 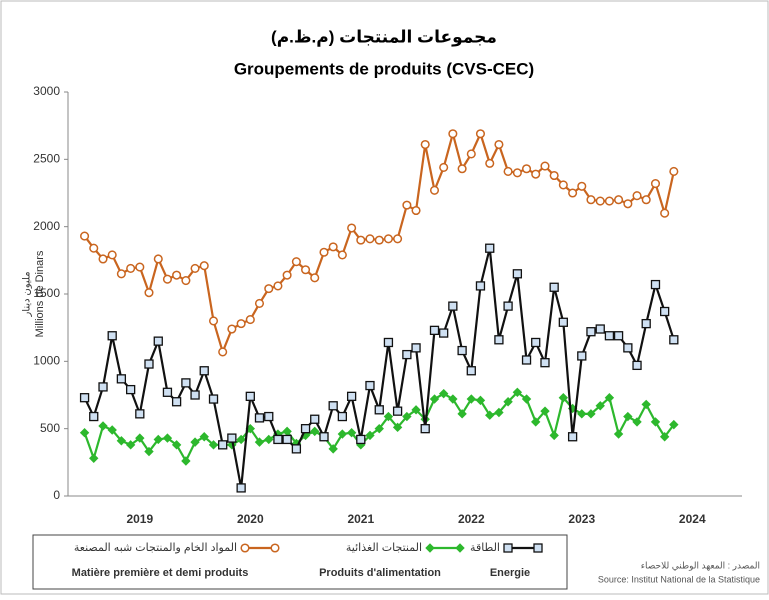 What do you see at coordinates (139, 519) in the screenshot?
I see `x-tick-label: 2019` at bounding box center [139, 519].